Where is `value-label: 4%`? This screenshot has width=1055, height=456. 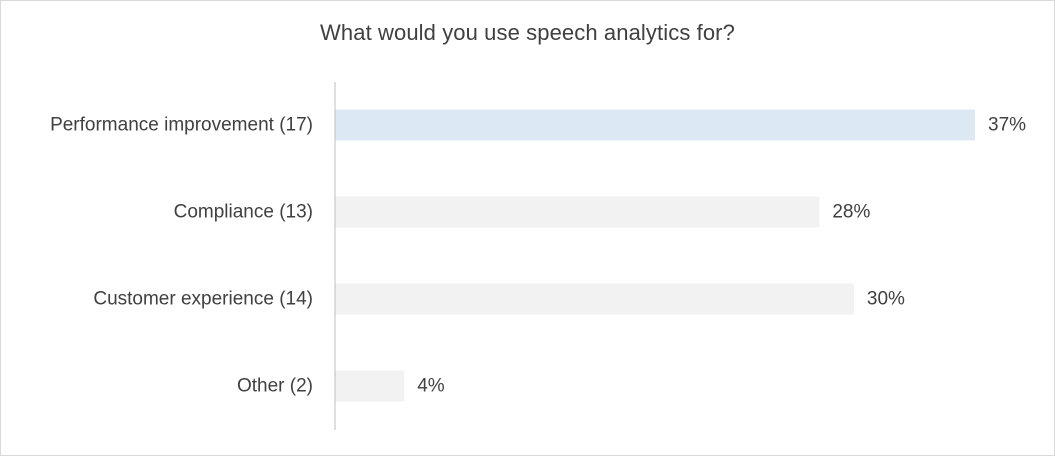
value-label: 4% is located at coordinates (431, 386).